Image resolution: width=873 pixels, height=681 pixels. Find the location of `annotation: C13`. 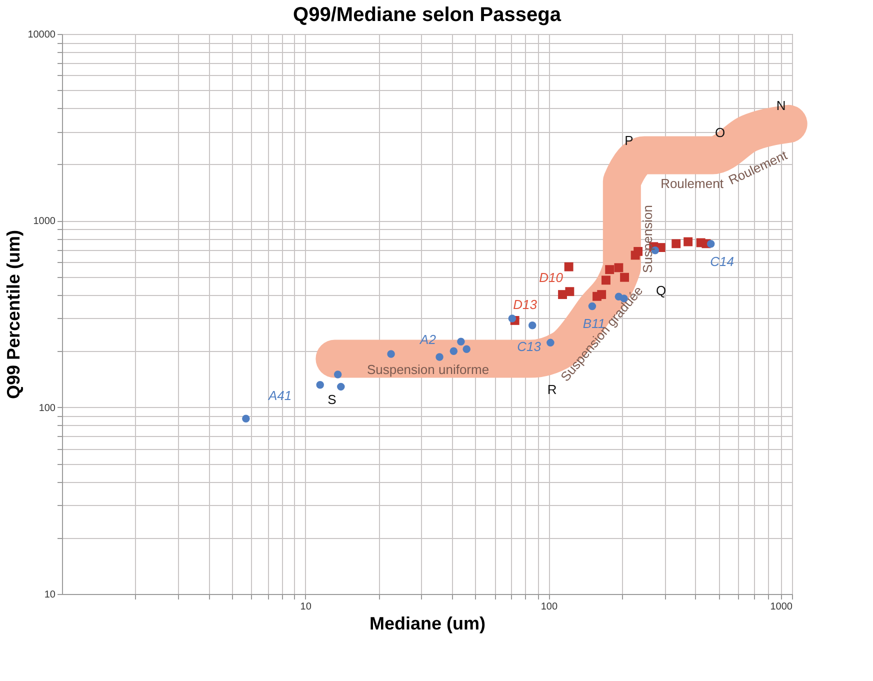

annotation: C13 is located at coordinates (529, 346).